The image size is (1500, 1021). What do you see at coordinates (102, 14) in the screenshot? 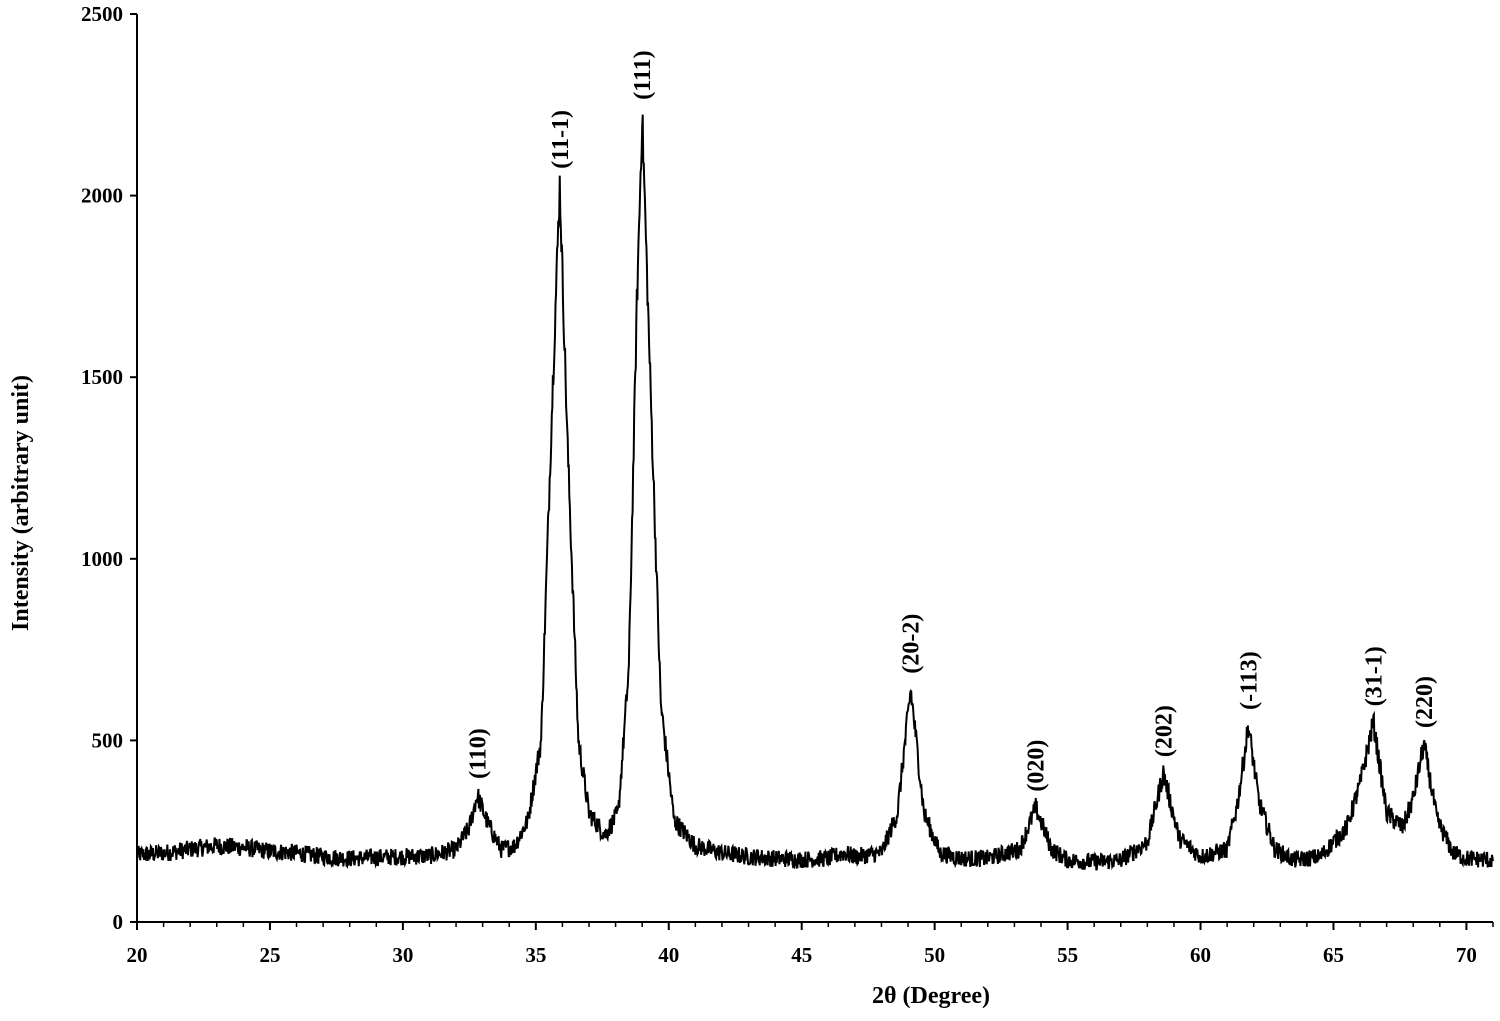
I see `y-tick-label: 2500` at bounding box center [102, 14].